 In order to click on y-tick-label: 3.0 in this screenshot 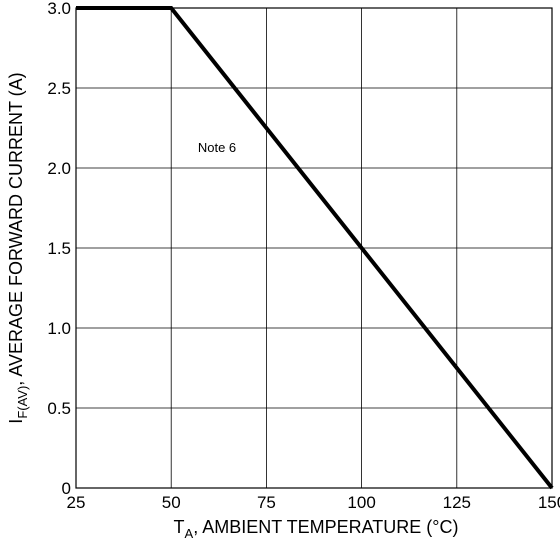, I will do `click(59, 9)`.